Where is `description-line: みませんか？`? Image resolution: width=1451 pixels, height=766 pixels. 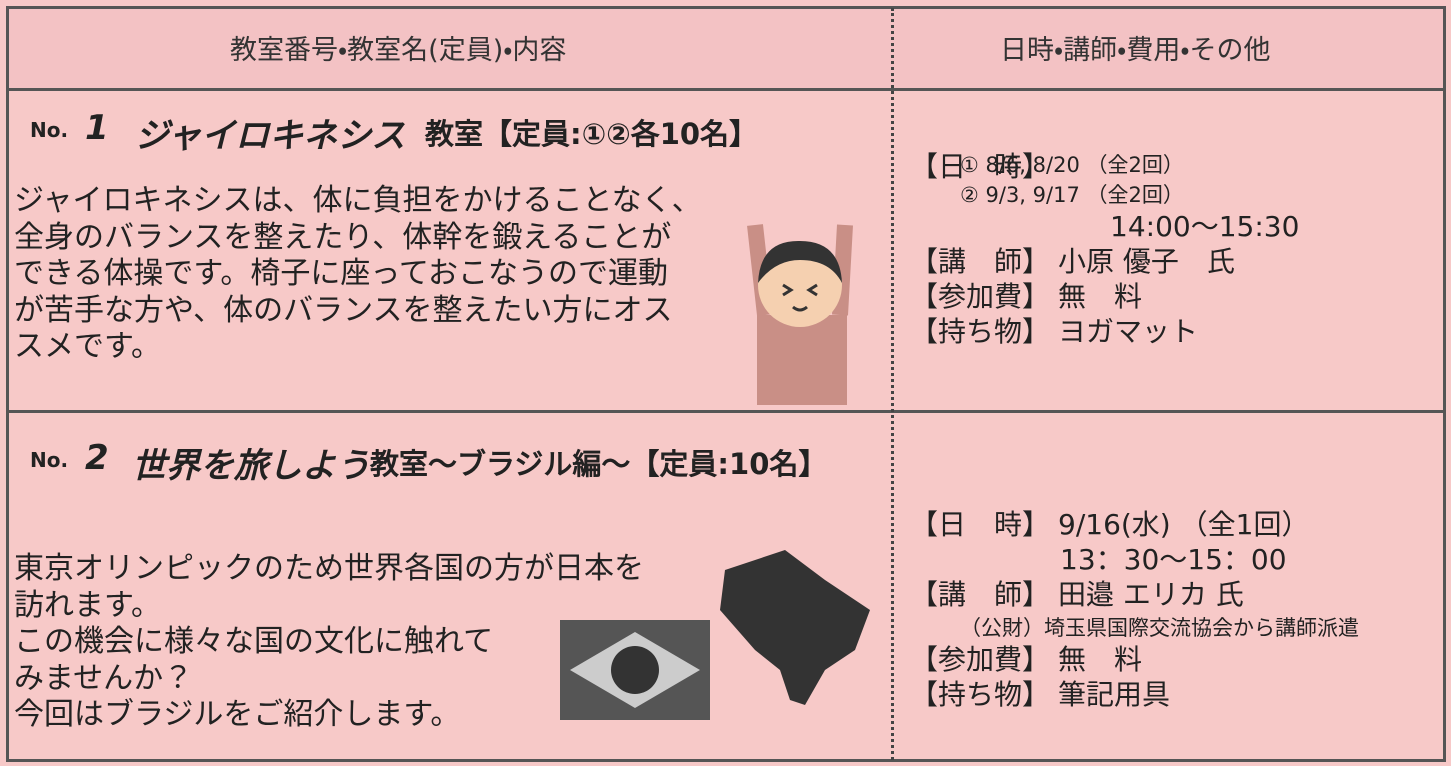
description-line: みませんか？ is located at coordinates (104, 678).